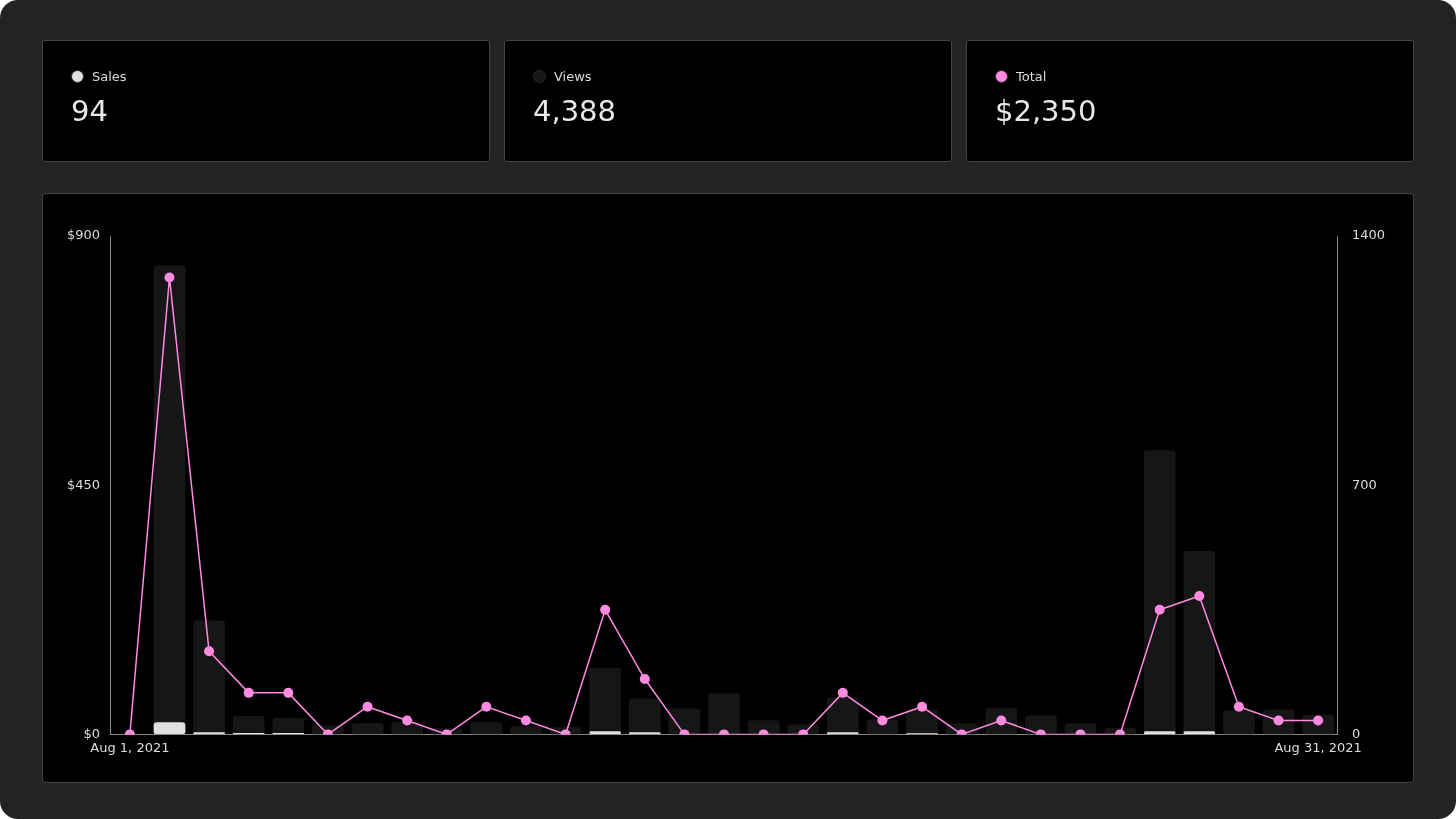 The height and width of the screenshot is (819, 1456). Describe the element at coordinates (109, 76) in the screenshot. I see `legend-label: Sales` at that location.